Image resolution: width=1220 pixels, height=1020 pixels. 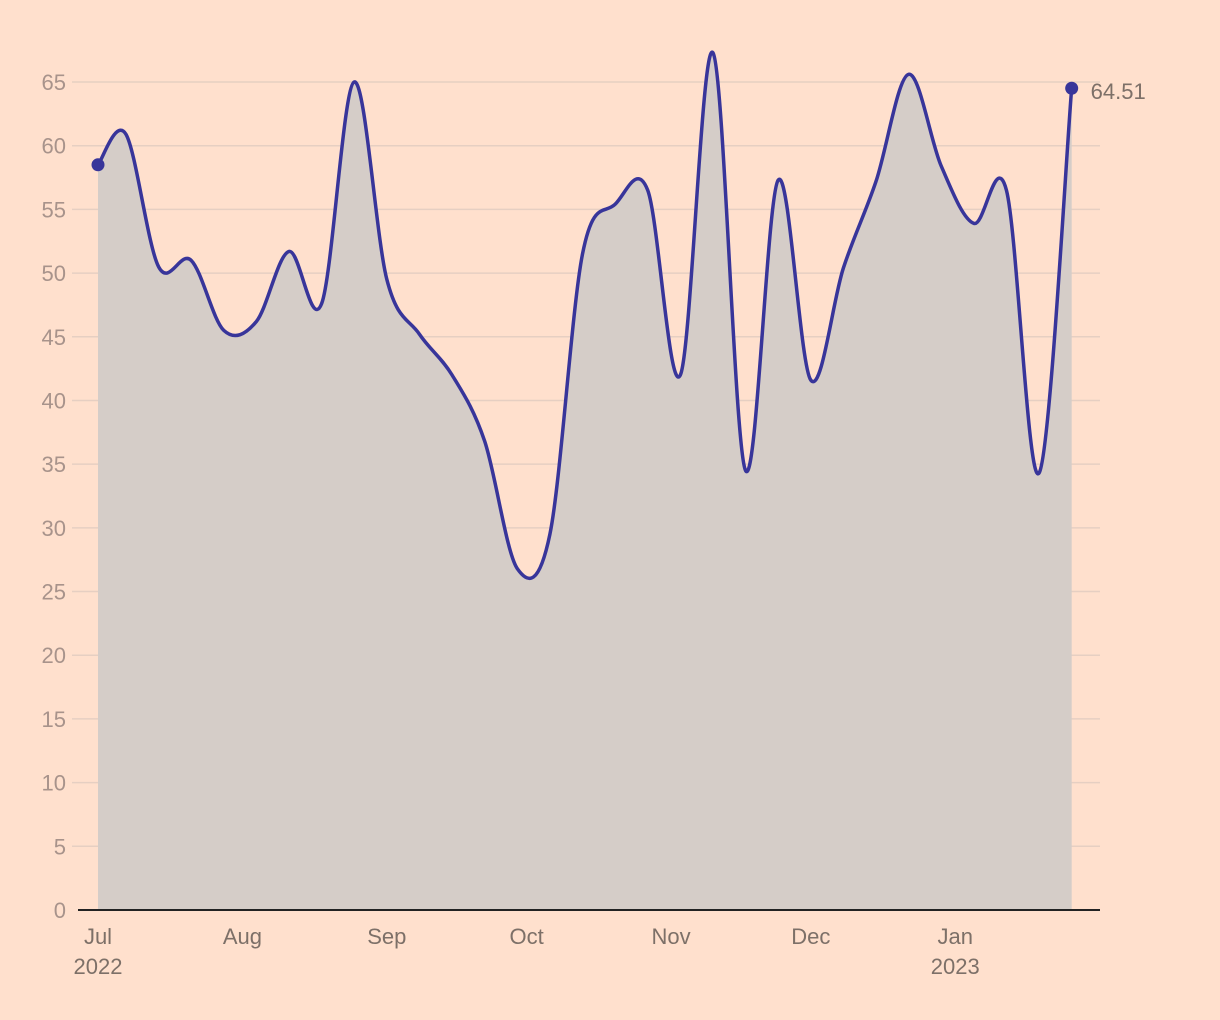 I want to click on x-tick-label: Oct, so click(x=526, y=936).